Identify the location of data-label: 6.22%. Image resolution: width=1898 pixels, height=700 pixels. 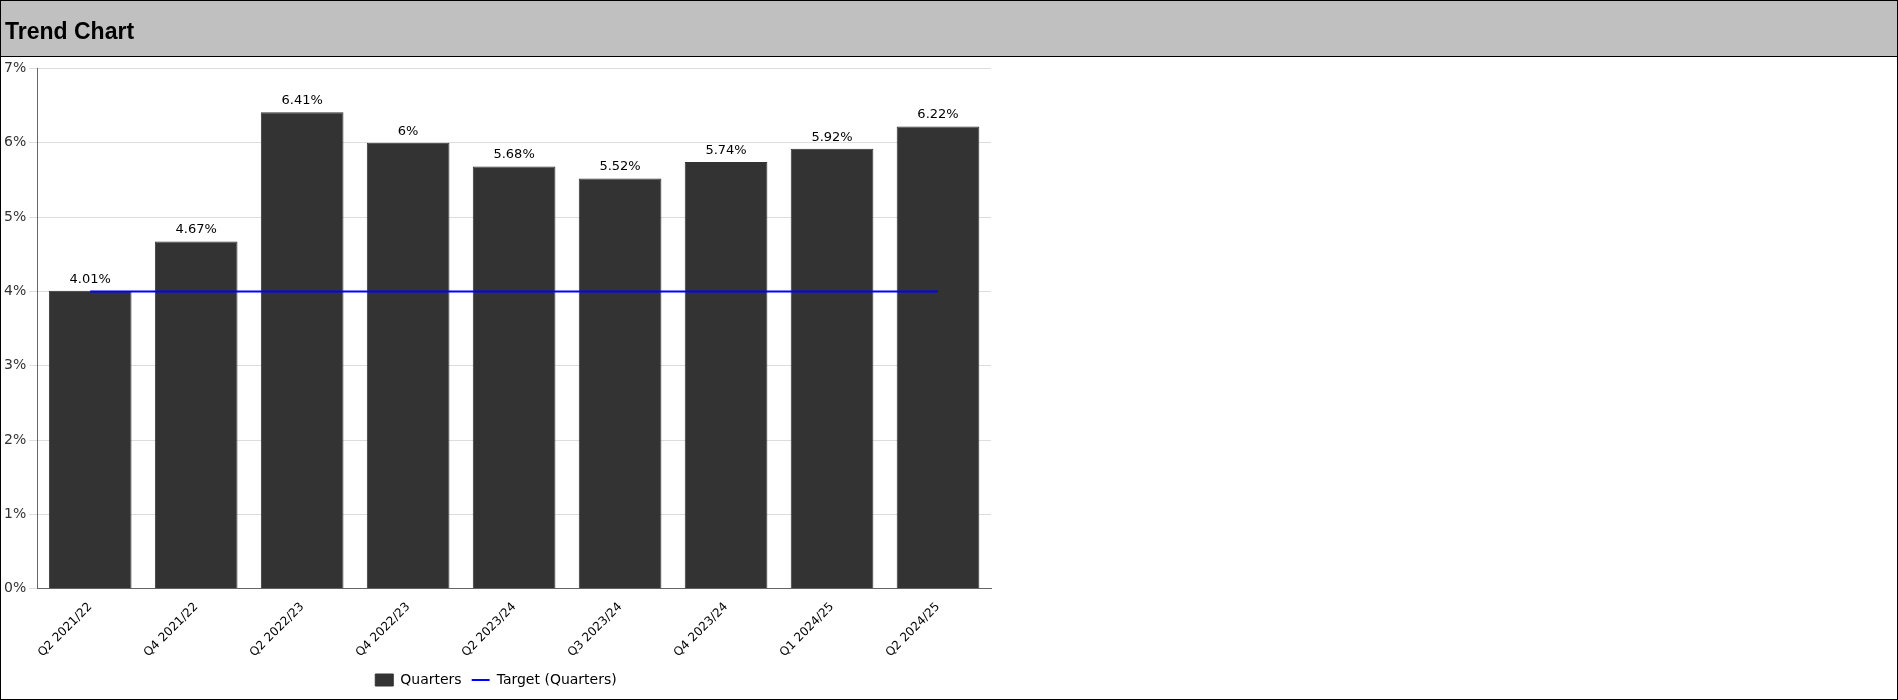
(938, 114).